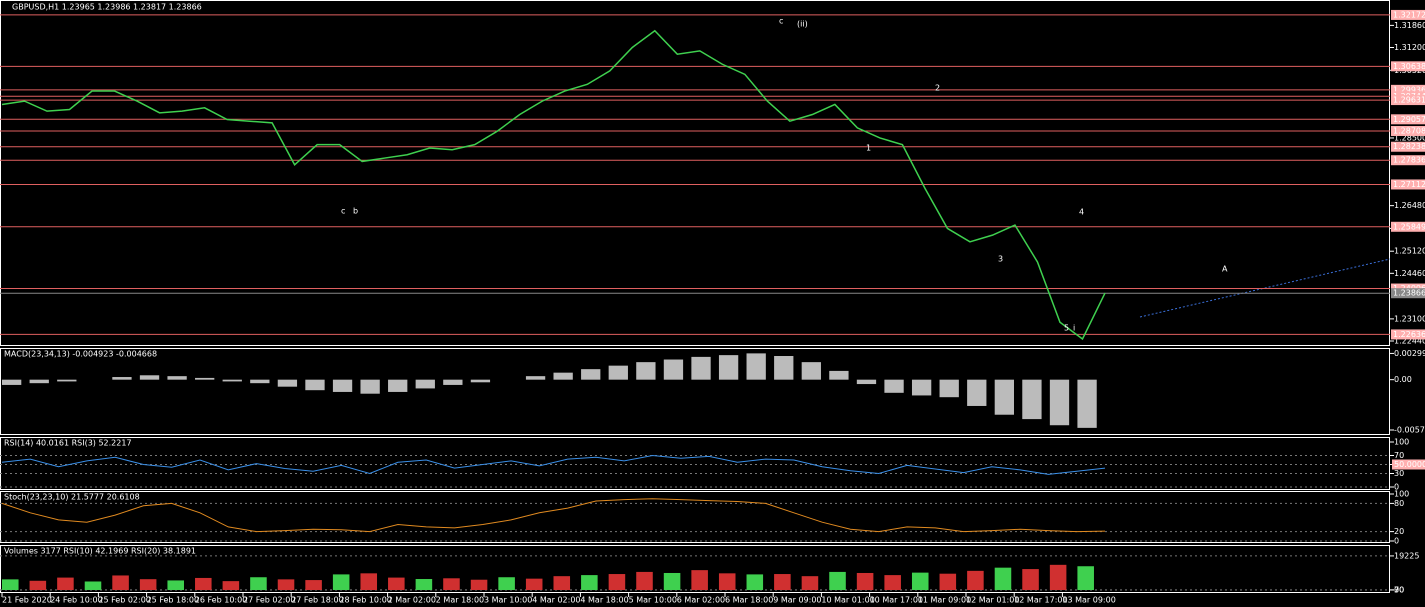 The width and height of the screenshot is (1425, 607). I want to click on y-tick-label: 80, so click(1399, 503).